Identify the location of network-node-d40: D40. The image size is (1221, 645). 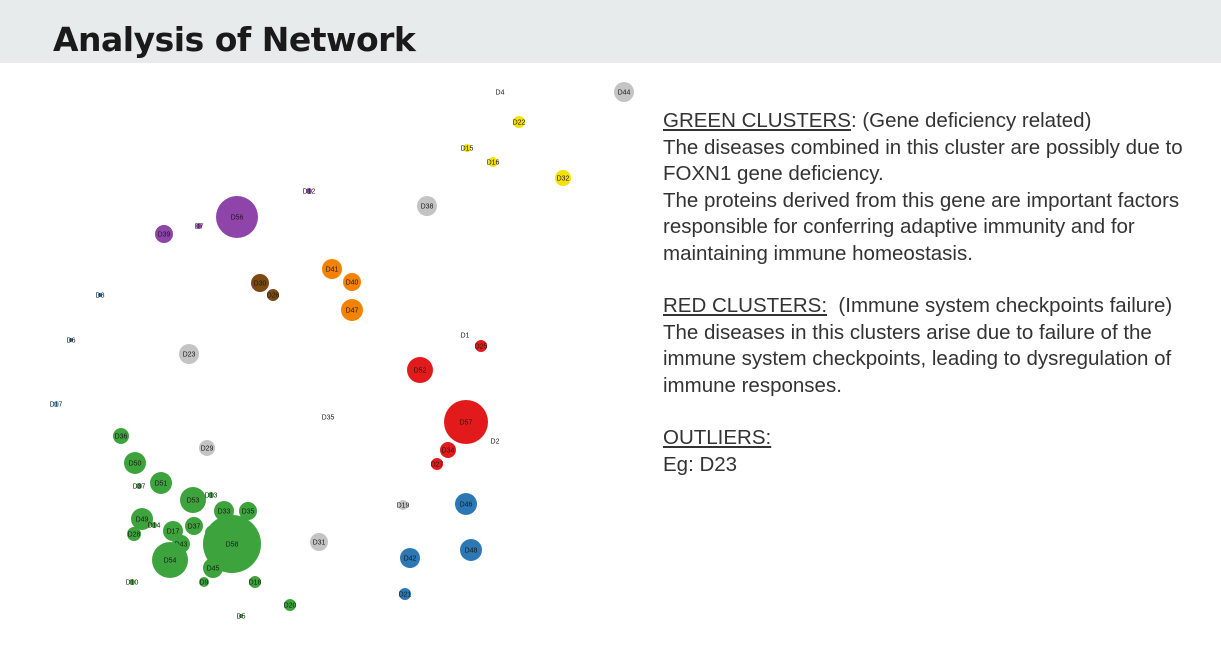
(352, 282).